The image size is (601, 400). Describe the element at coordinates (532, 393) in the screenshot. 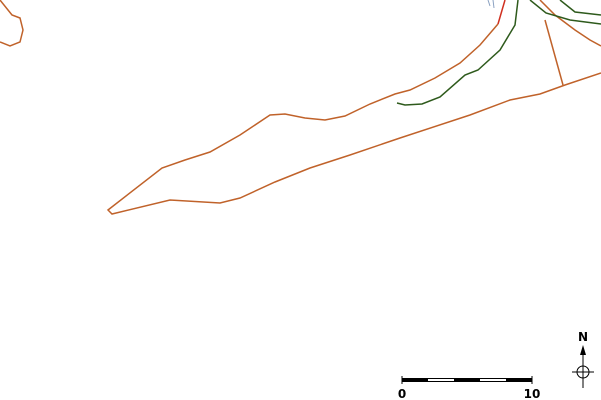

I see `scale-label: 10` at that location.